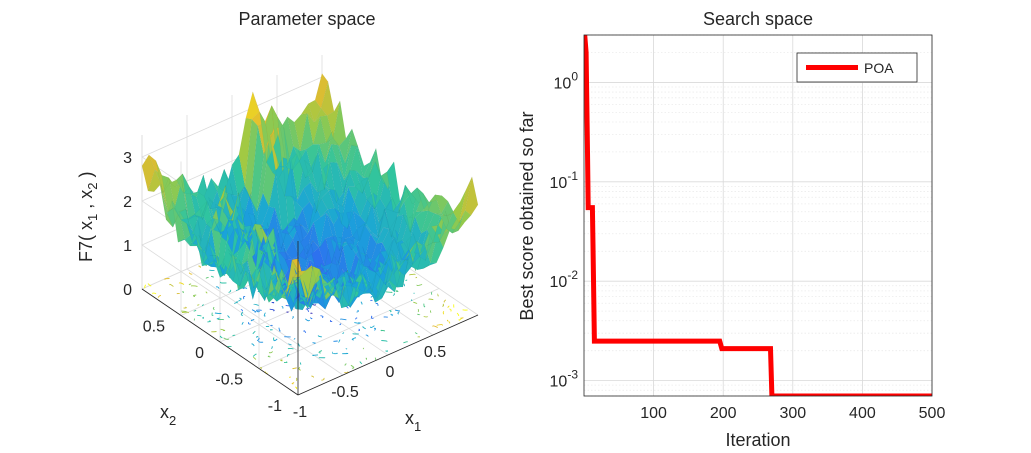 This screenshot has width=1031, height=453. I want to click on z-tick-label: 2, so click(127, 202).